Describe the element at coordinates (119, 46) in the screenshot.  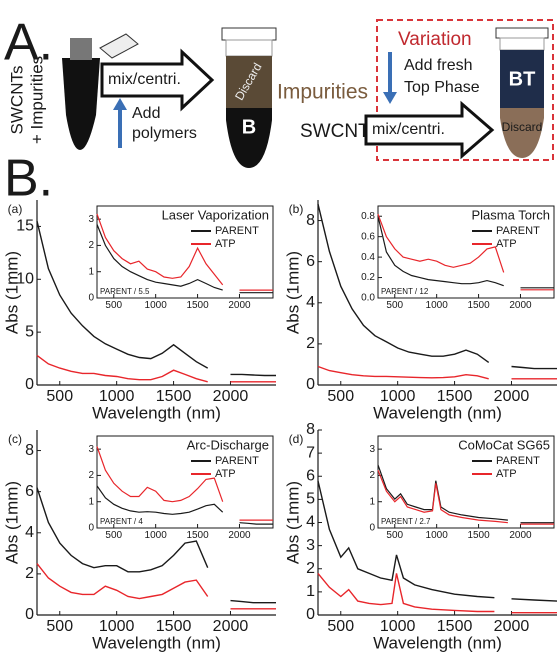
I see `tube-lid` at that location.